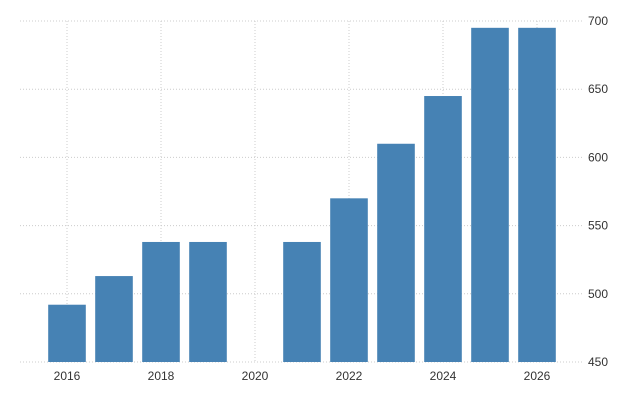 The image size is (640, 400). I want to click on bar-2026, so click(537, 194).